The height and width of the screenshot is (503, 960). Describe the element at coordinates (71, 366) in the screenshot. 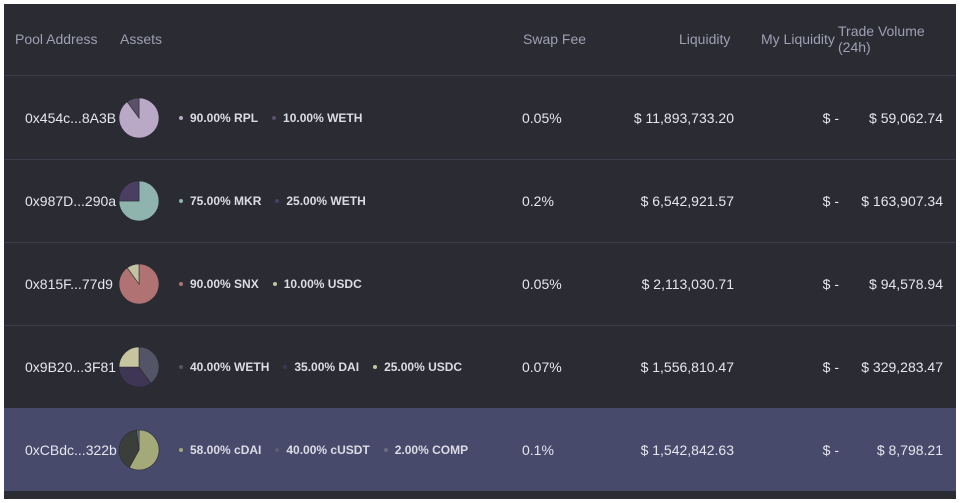

I see `pool-address: 0x9B20...3F81` at that location.